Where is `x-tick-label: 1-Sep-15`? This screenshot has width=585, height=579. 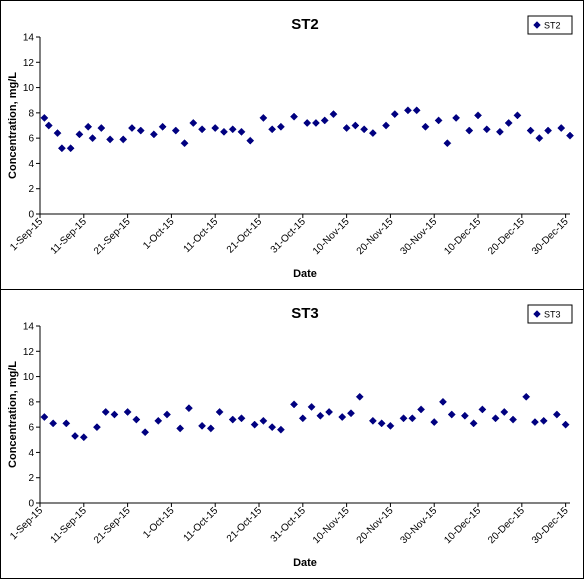 x-tick-label: 1-Sep-15 is located at coordinates (26, 234).